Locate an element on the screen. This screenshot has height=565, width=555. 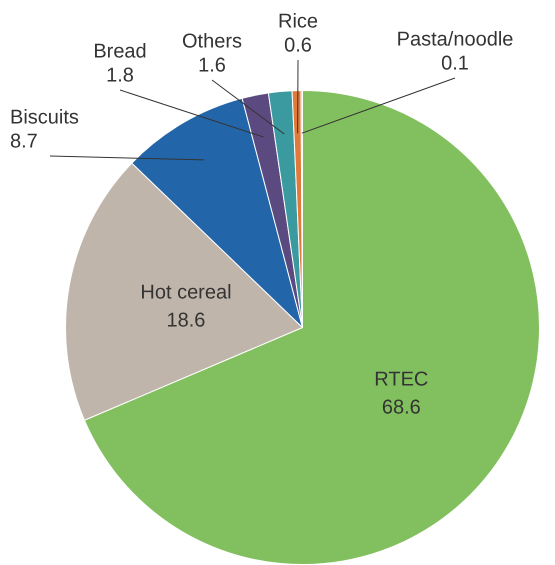
slice-label: Rice is located at coordinates (298, 21).